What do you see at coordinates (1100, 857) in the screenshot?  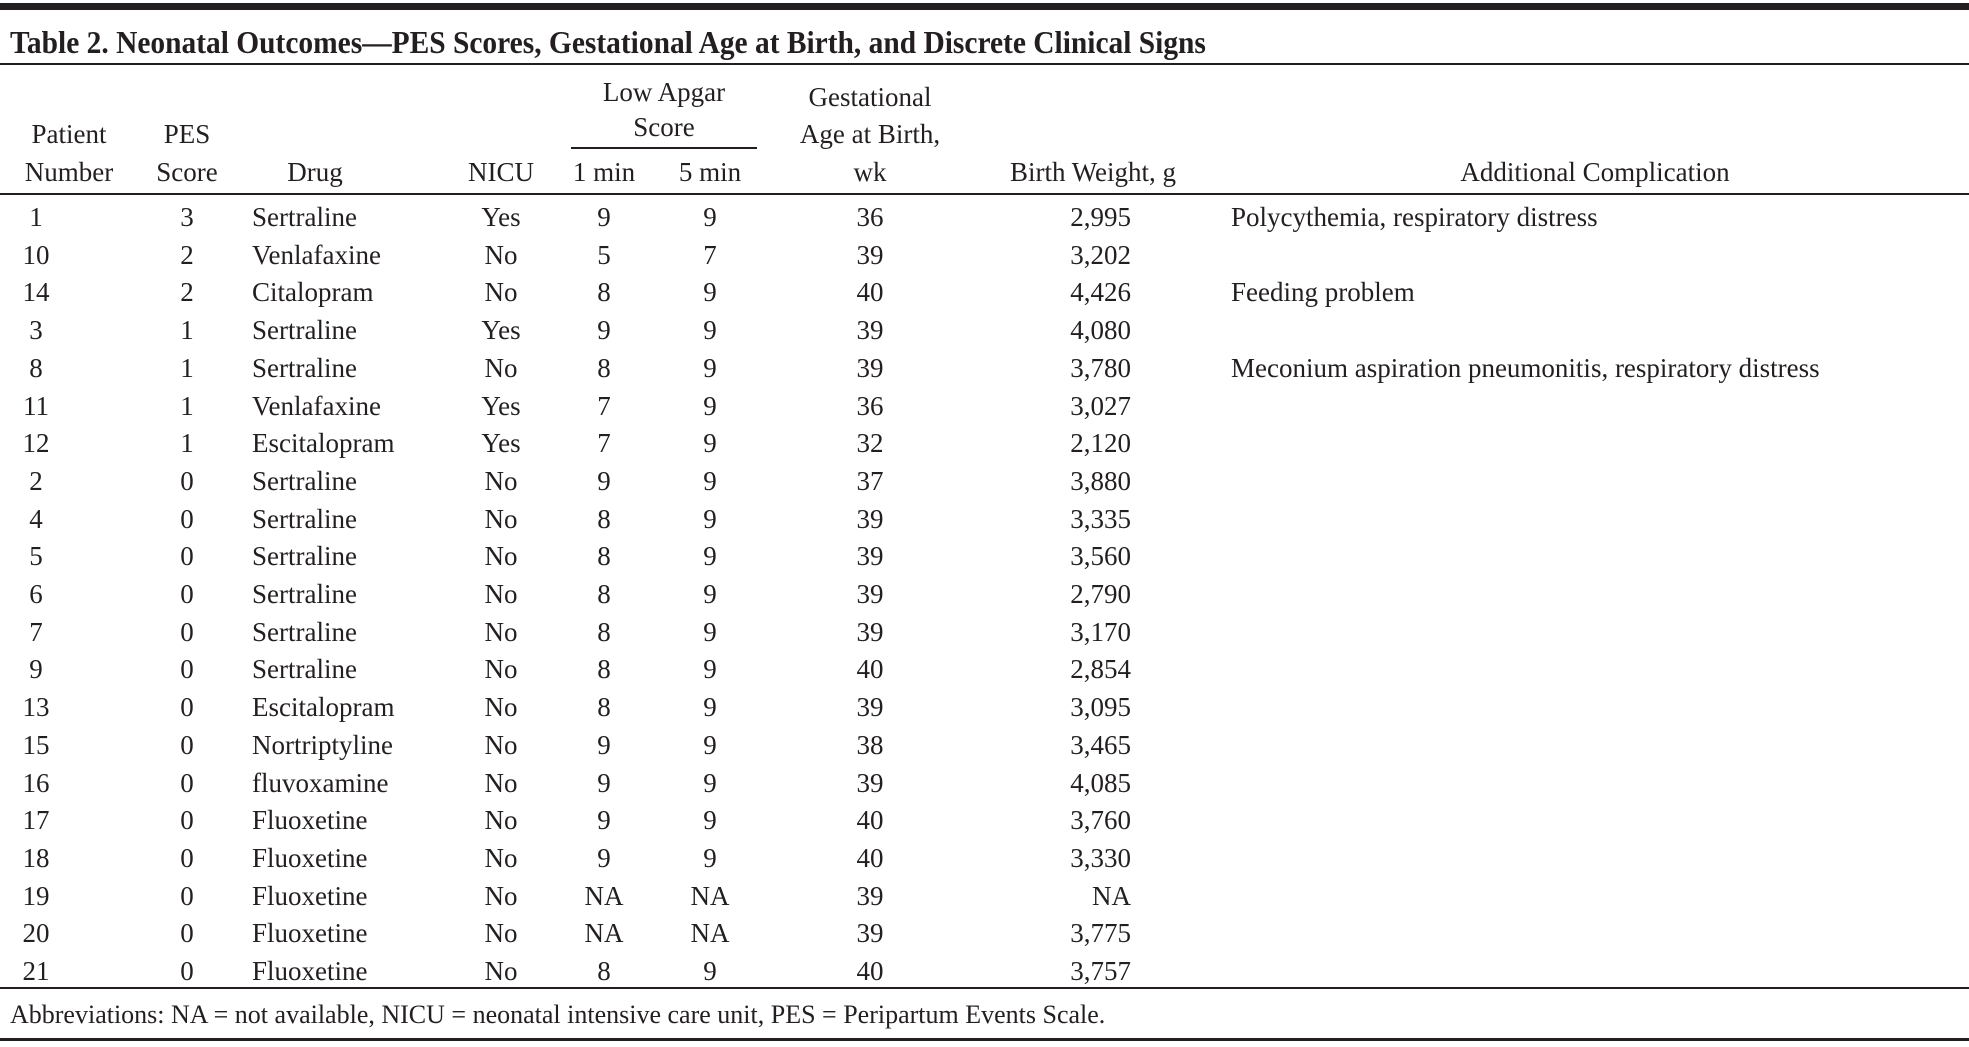 I see `cell-birth-weight: 3,330` at bounding box center [1100, 857].